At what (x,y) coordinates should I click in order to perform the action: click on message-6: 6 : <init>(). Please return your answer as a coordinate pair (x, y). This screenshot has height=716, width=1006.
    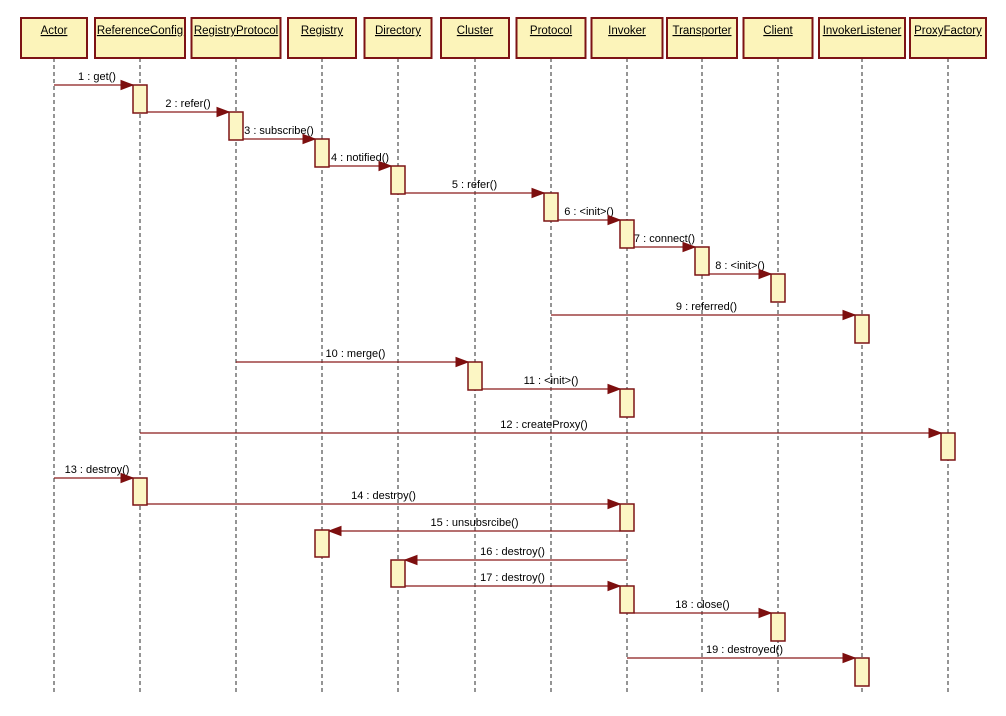
    Looking at the image, I should click on (590, 216).